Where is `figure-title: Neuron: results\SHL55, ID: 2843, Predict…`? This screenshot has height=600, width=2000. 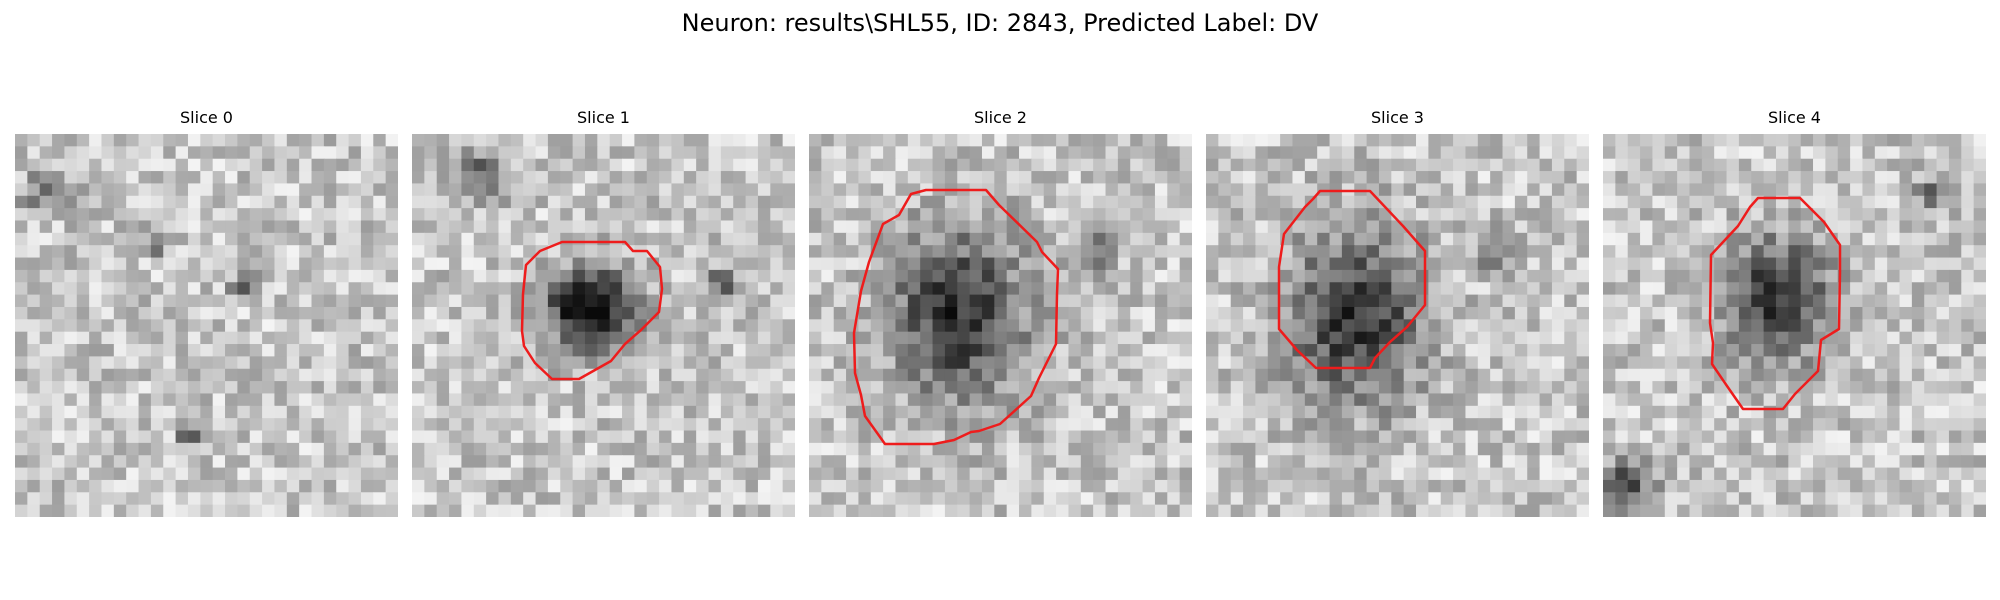 figure-title: Neuron: results\SHL55, ID: 2843, Predict… is located at coordinates (1000, 23).